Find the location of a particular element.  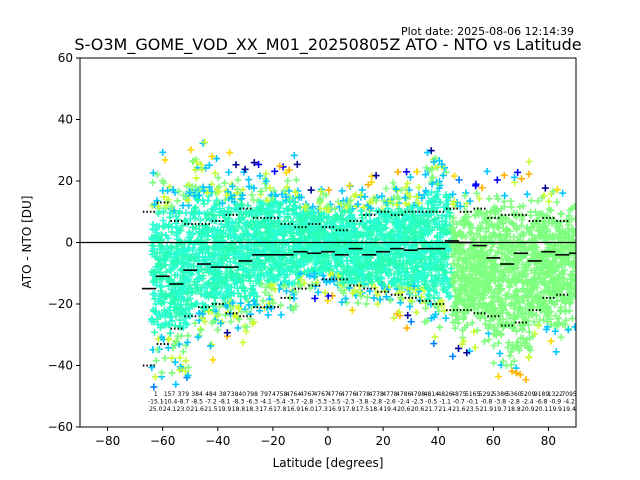

x-tick-label-0: −80 is located at coordinates (107, 441).